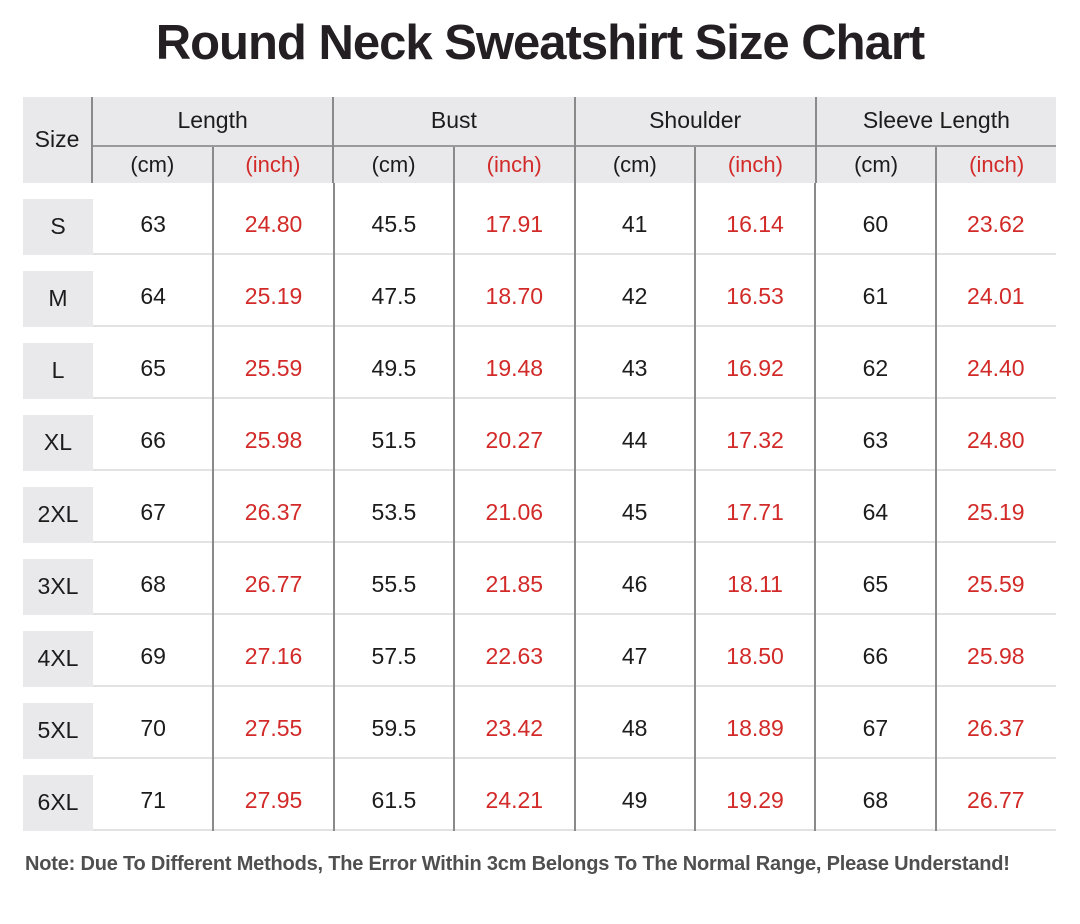 This screenshot has width=1080, height=924. Describe the element at coordinates (454, 122) in the screenshot. I see `header-group-label: Bust` at that location.